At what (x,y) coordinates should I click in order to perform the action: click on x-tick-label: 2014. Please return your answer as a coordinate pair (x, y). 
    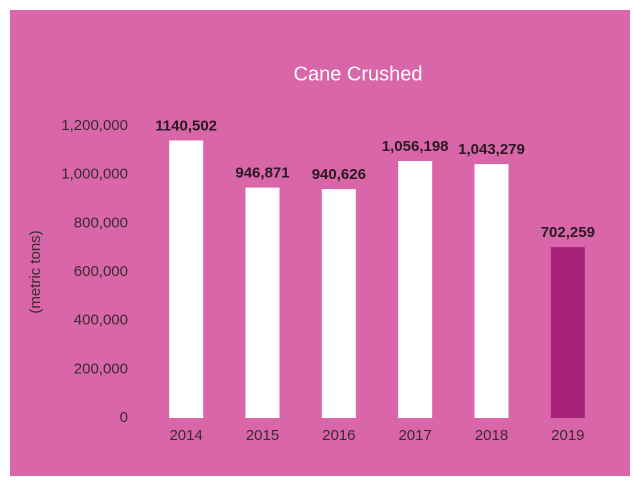
    Looking at the image, I should click on (185, 435).